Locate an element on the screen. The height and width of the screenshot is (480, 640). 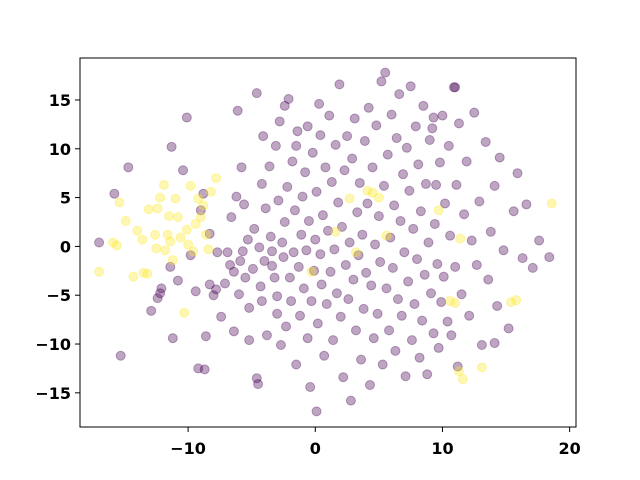
y-axis: −15 −10 −5 0 5 10 15 is located at coordinates (57, 247).